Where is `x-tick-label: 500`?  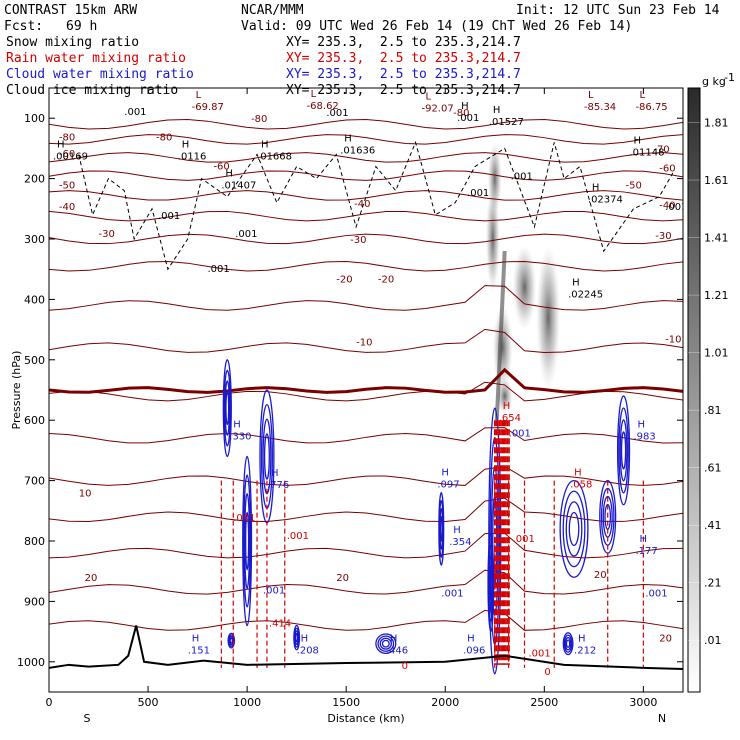 x-tick-label: 500 is located at coordinates (148, 702).